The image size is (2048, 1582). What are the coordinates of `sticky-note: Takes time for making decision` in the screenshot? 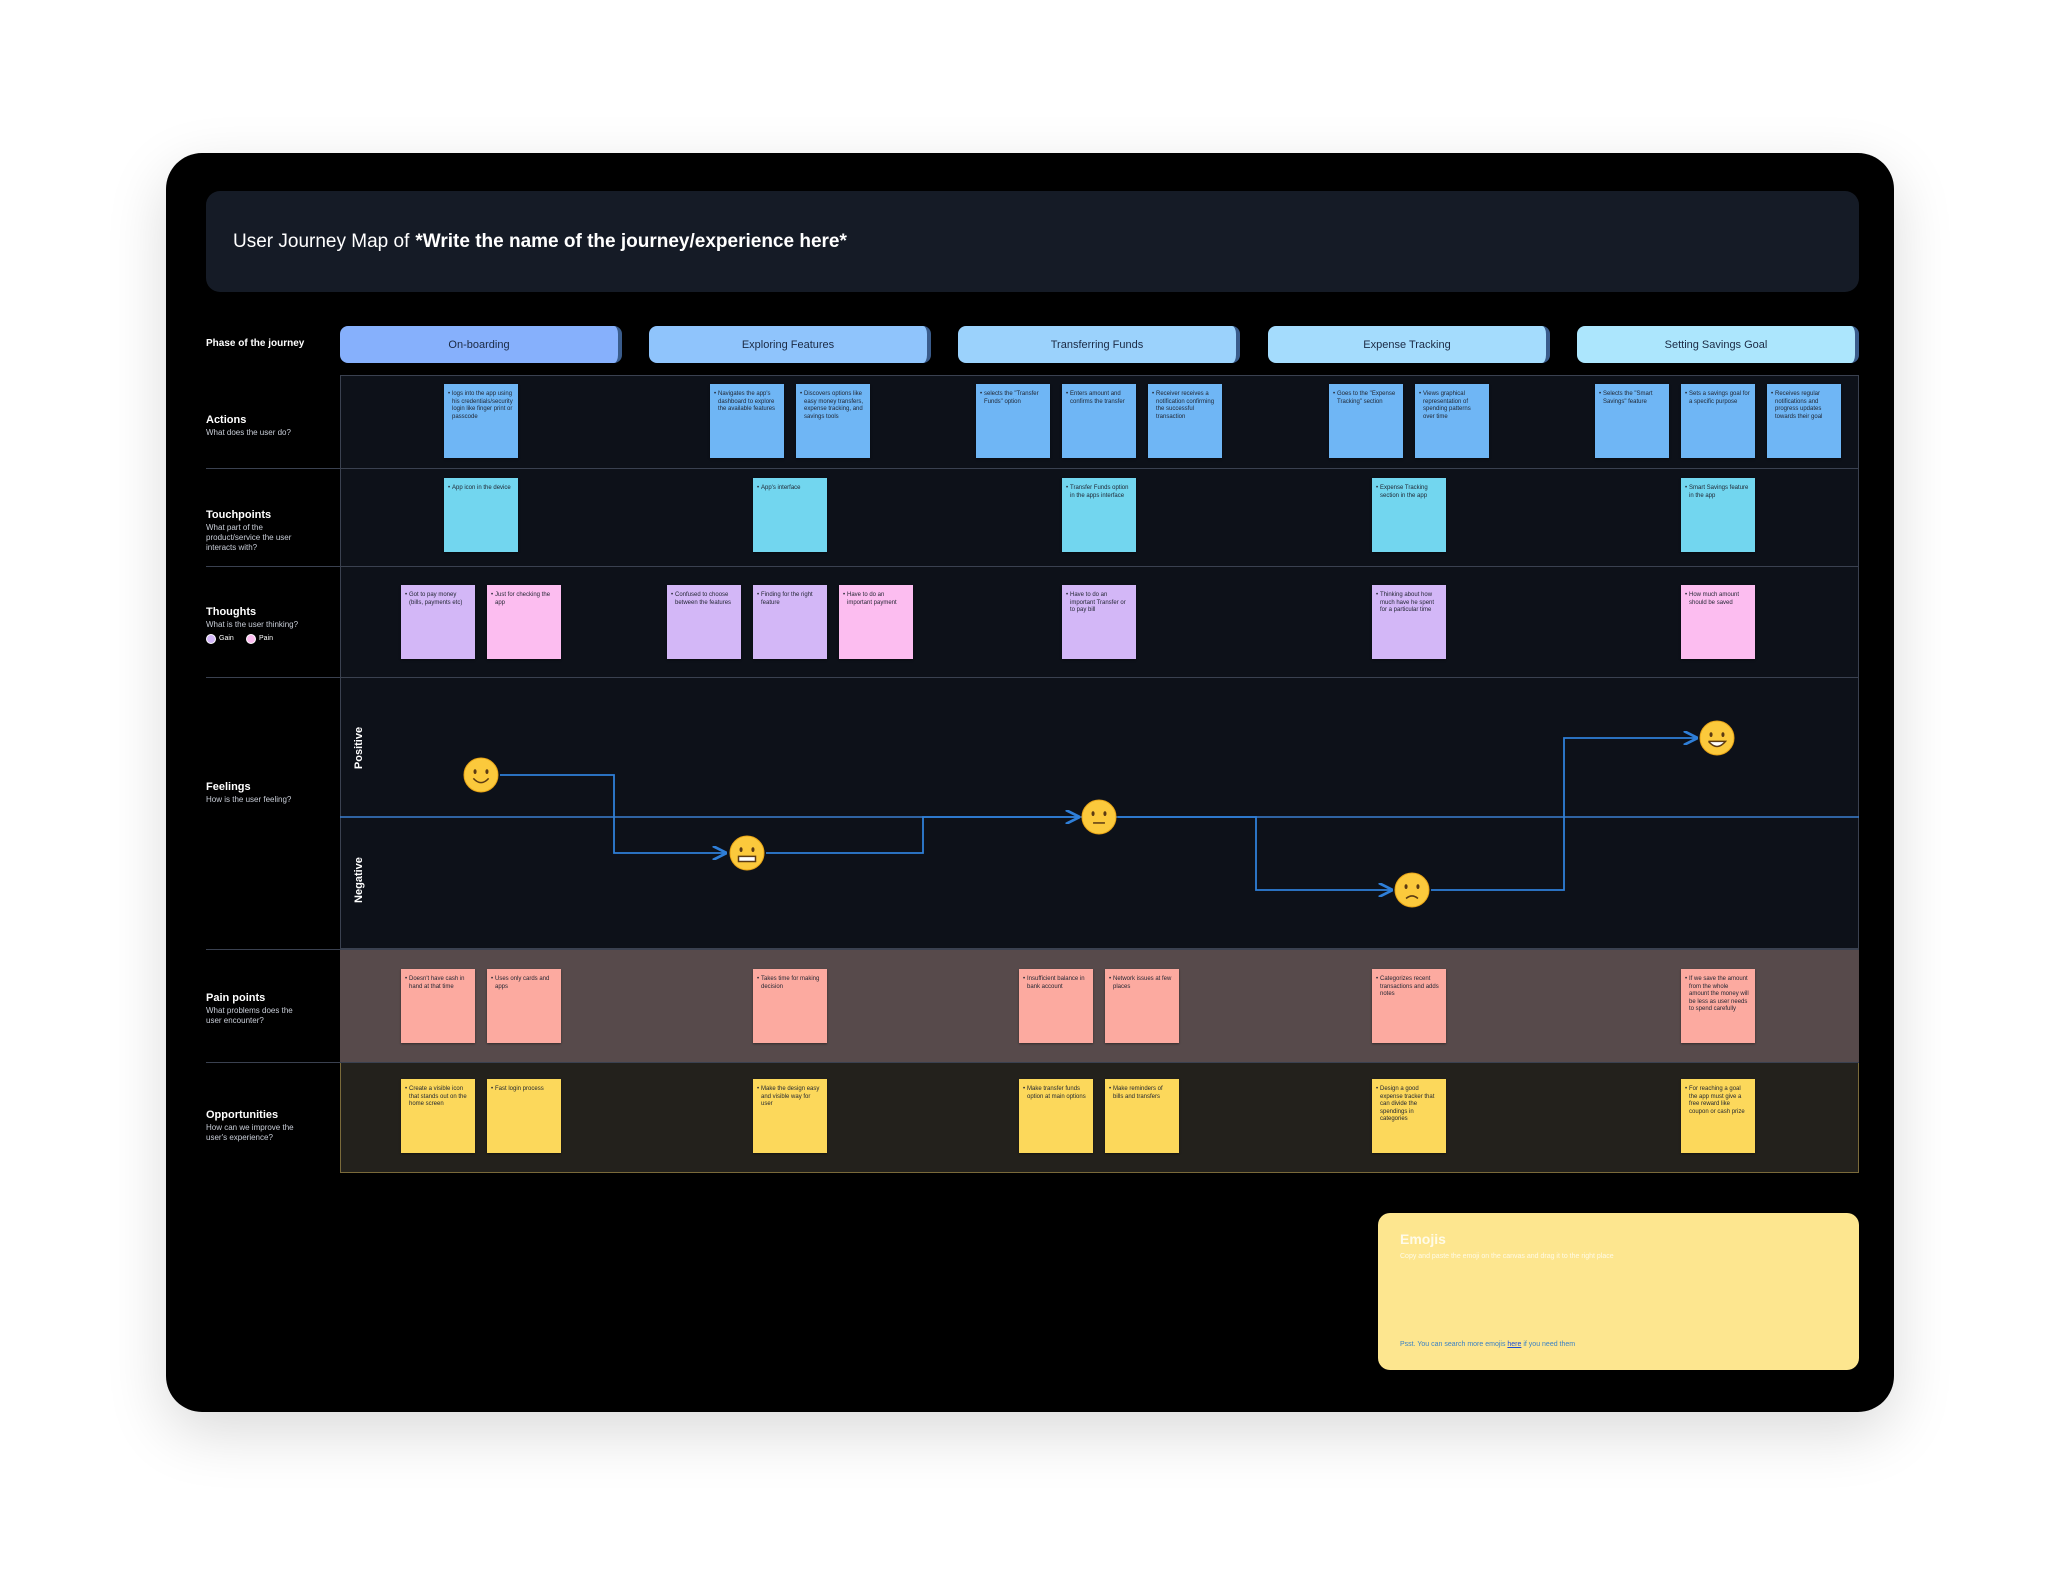 It's located at (790, 1006).